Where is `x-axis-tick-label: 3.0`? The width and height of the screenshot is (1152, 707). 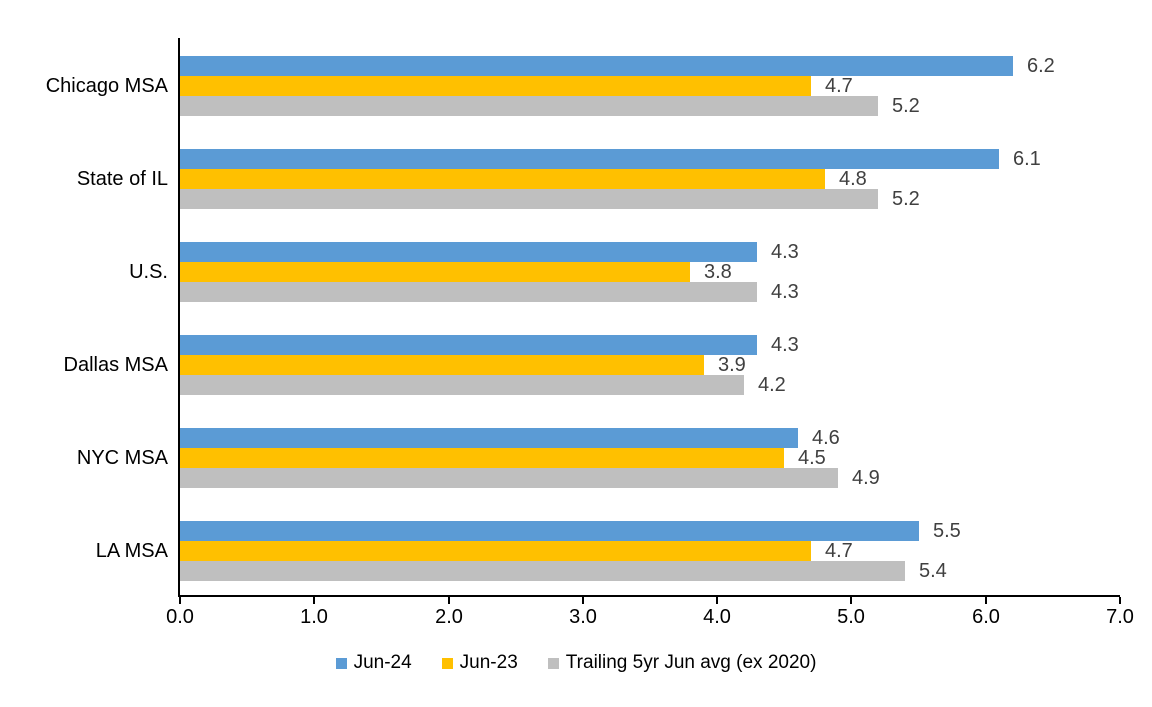 x-axis-tick-label: 3.0 is located at coordinates (583, 617).